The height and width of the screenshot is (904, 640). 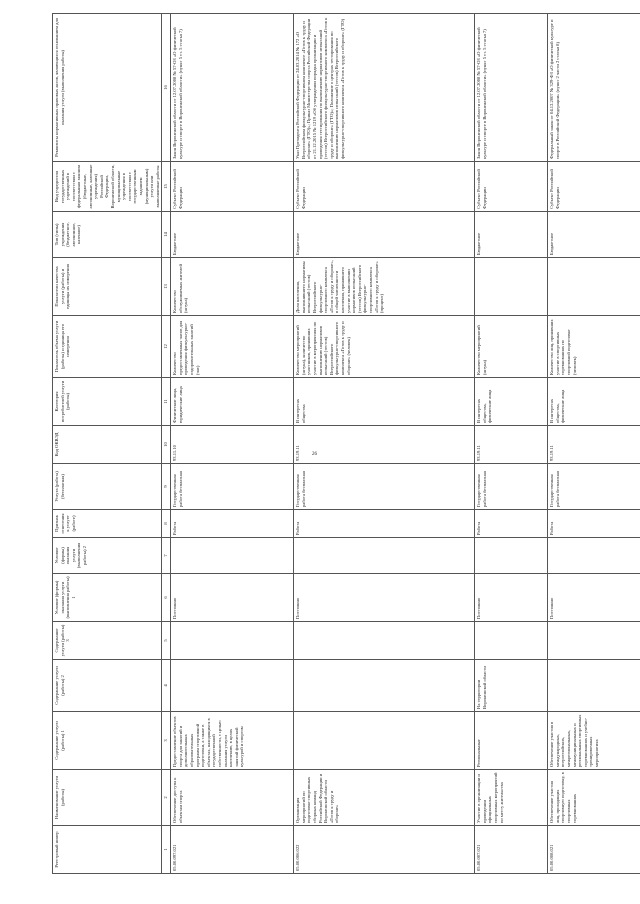 I want to click on header-cell: Содержание услуги (работы) 2, so click(x=107, y=685).